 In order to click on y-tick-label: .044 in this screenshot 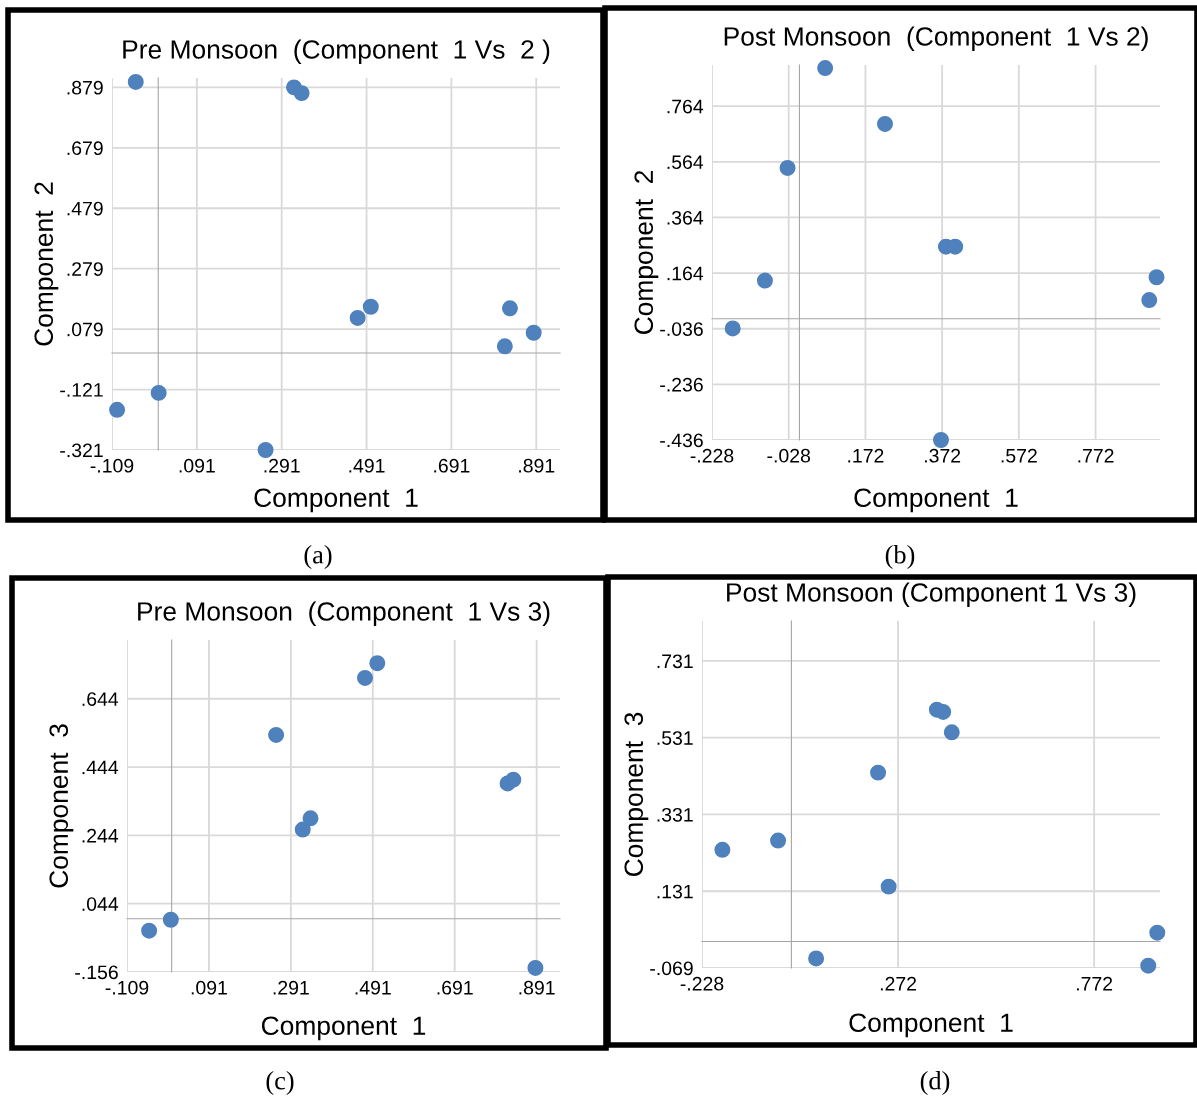, I will do `click(100, 904)`.